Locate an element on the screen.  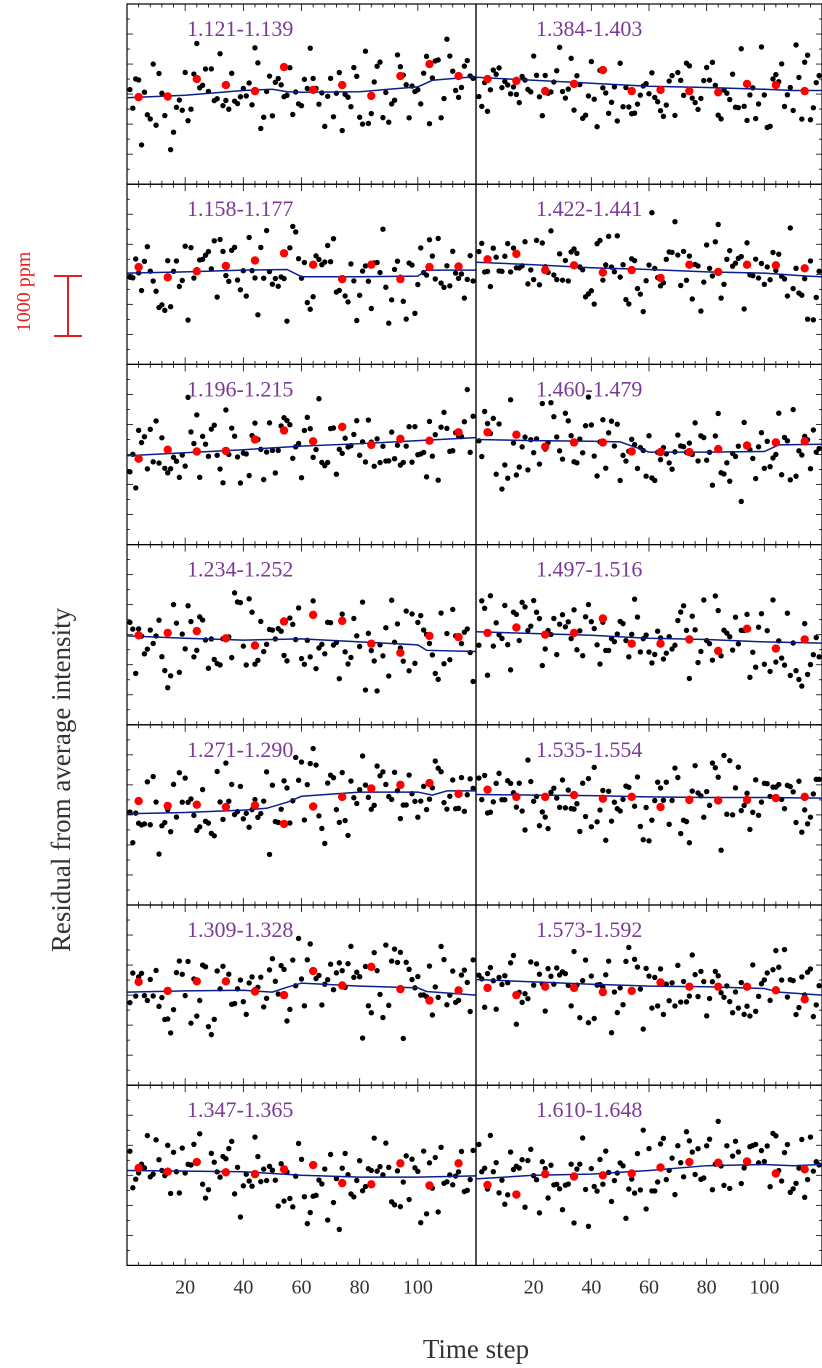
panel-label: 1.271-1.290 is located at coordinates (240, 749).